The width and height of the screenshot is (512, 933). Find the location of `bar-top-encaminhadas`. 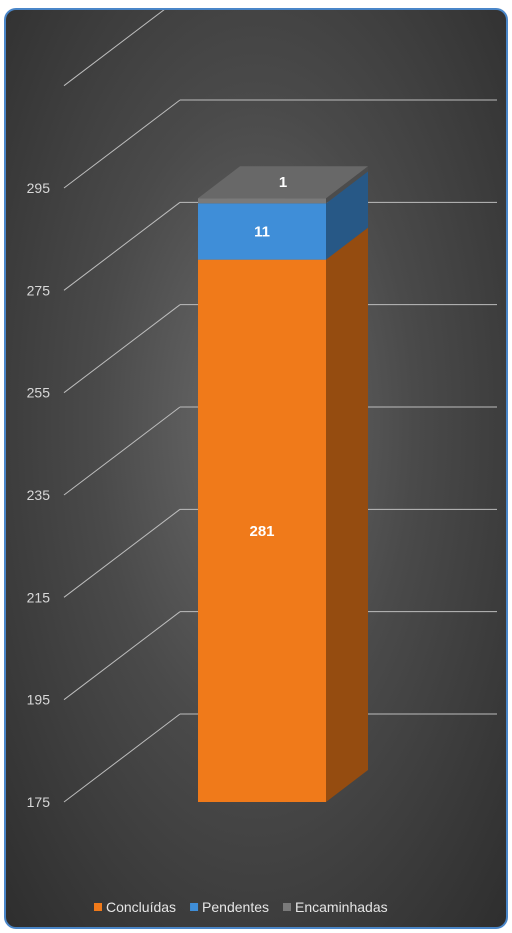

bar-top-encaminhadas is located at coordinates (283, 182).